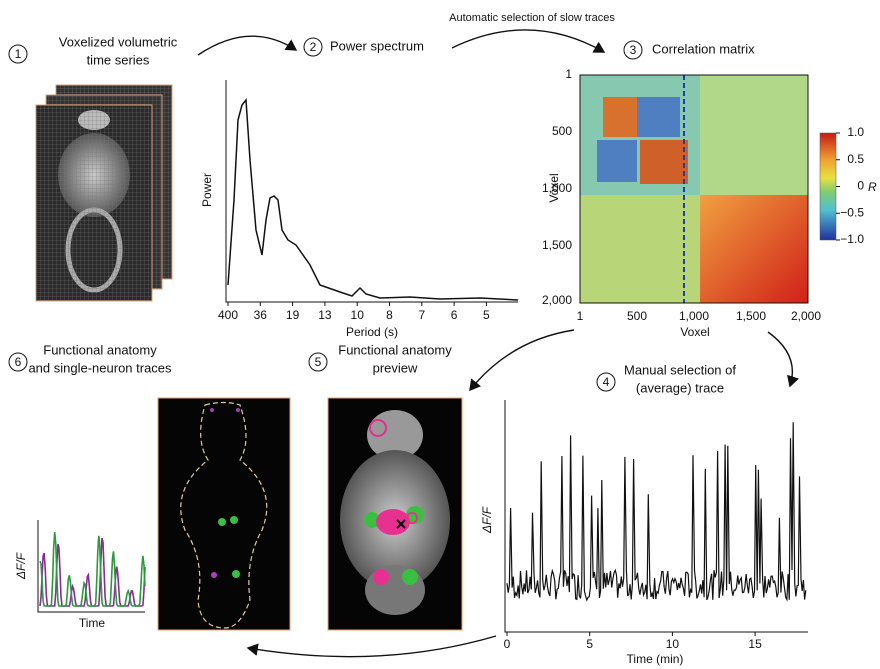 Image resolution: width=880 pixels, height=669 pixels. Describe the element at coordinates (656, 512) in the screenshot. I see `trace` at that location.